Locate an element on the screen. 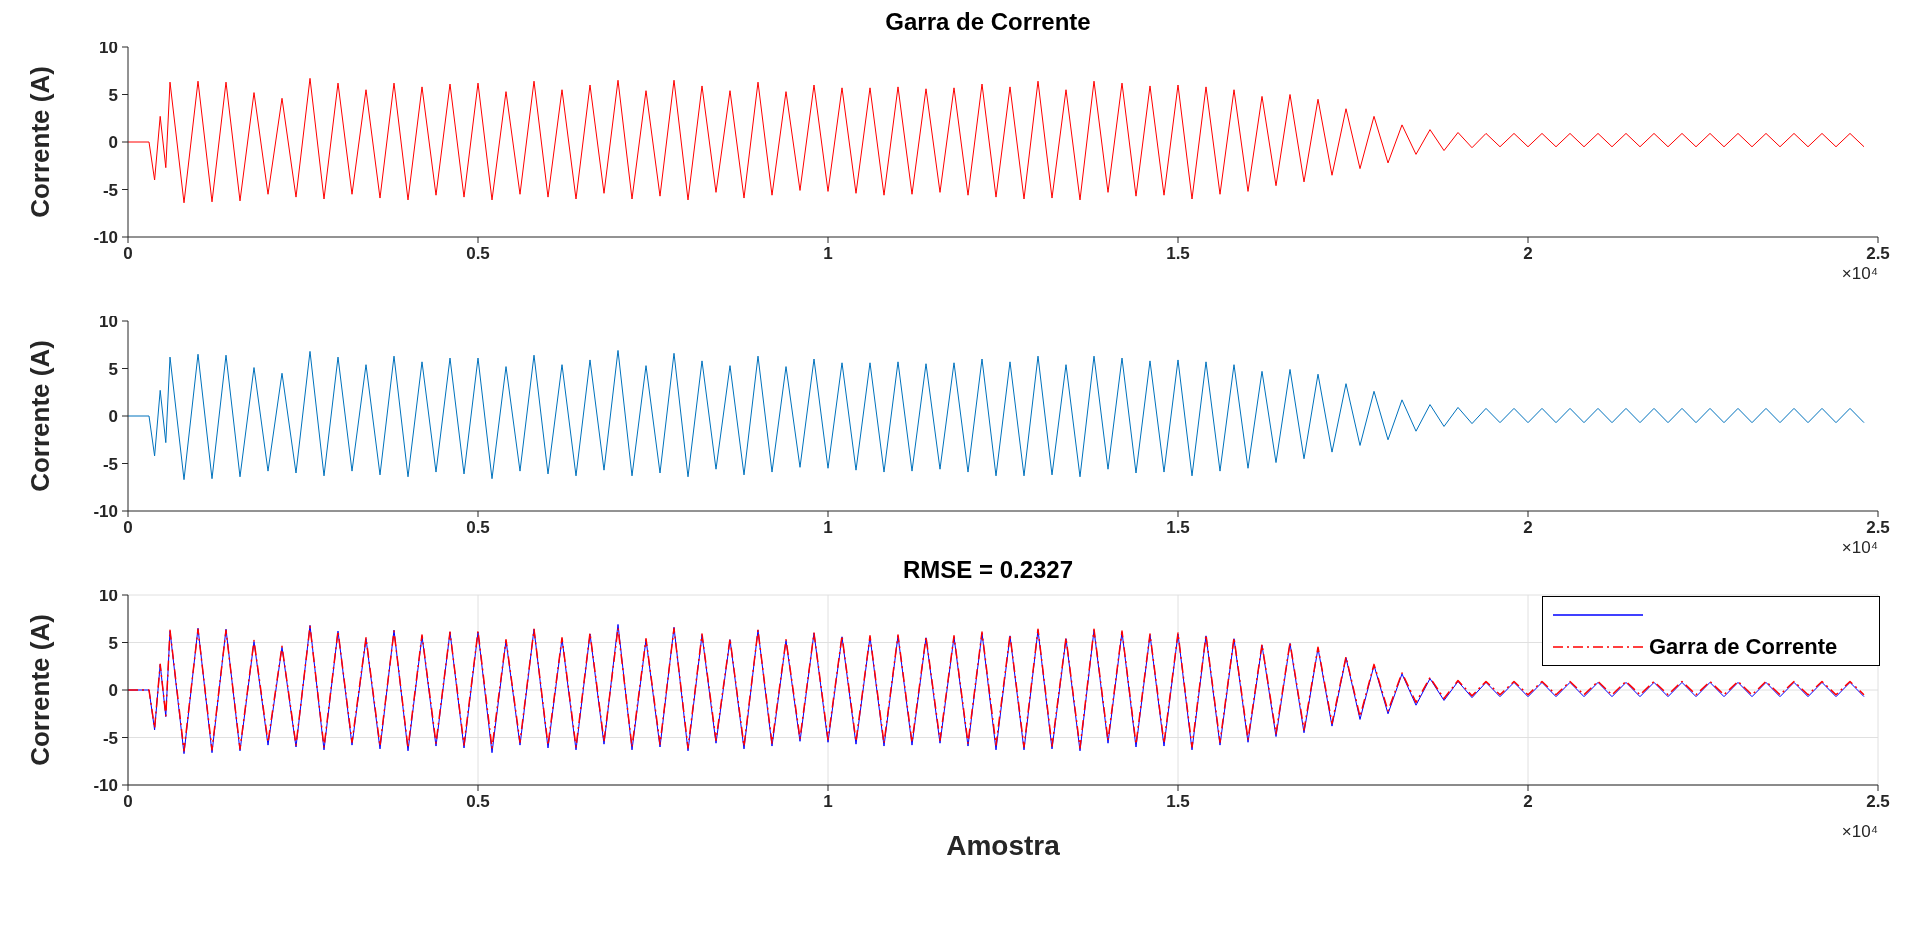 The width and height of the screenshot is (1920, 926). legend-label: Garra de Corrente is located at coordinates (1744, 647).